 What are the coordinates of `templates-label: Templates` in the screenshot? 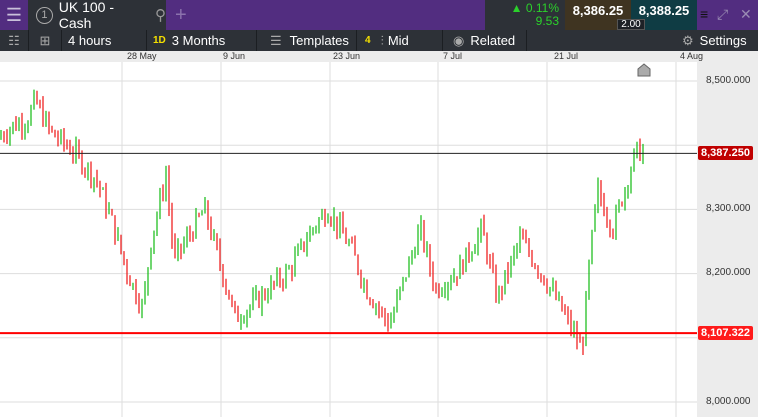 It's located at (319, 40).